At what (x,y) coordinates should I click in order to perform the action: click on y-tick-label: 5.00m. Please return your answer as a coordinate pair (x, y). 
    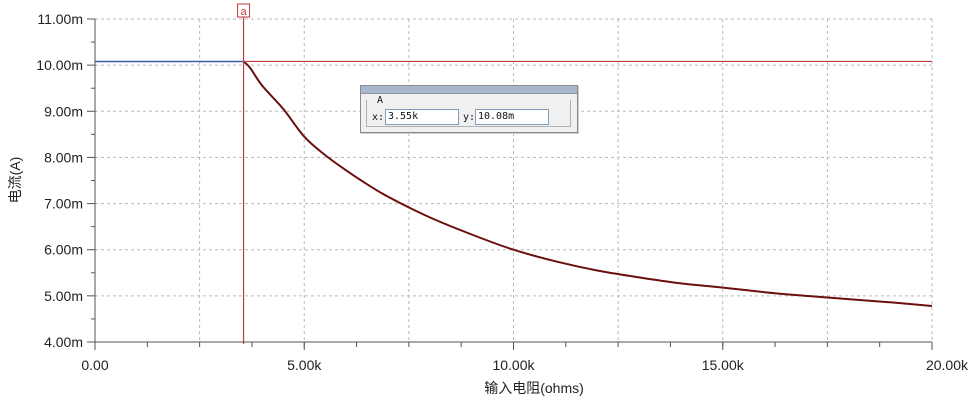
    Looking at the image, I should click on (63, 296).